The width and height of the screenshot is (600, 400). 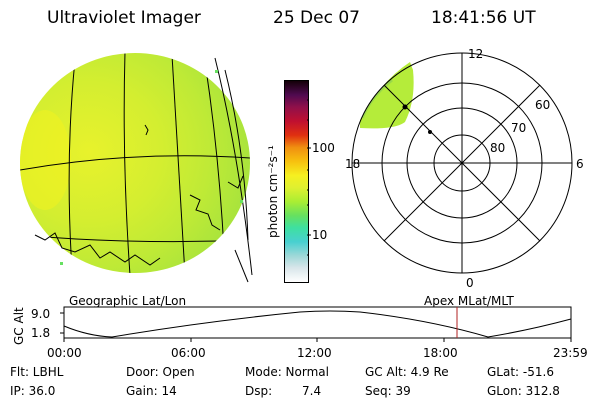 I want to click on color-bar-fill, so click(x=296, y=181).